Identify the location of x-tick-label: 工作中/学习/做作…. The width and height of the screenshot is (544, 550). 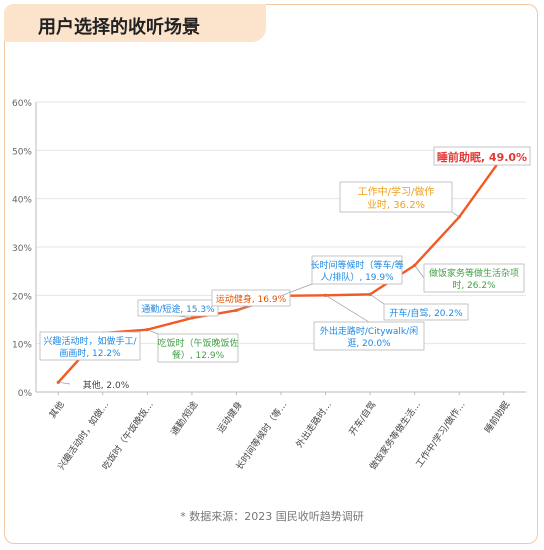
(440, 434).